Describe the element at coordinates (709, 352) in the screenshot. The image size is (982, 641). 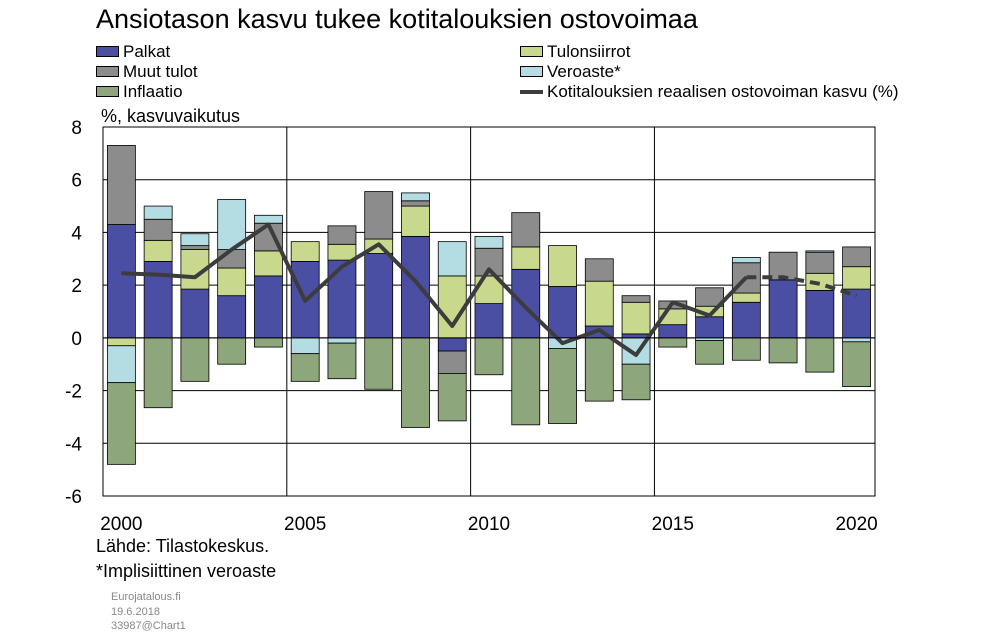
I see `bar-inflaatio-2016` at that location.